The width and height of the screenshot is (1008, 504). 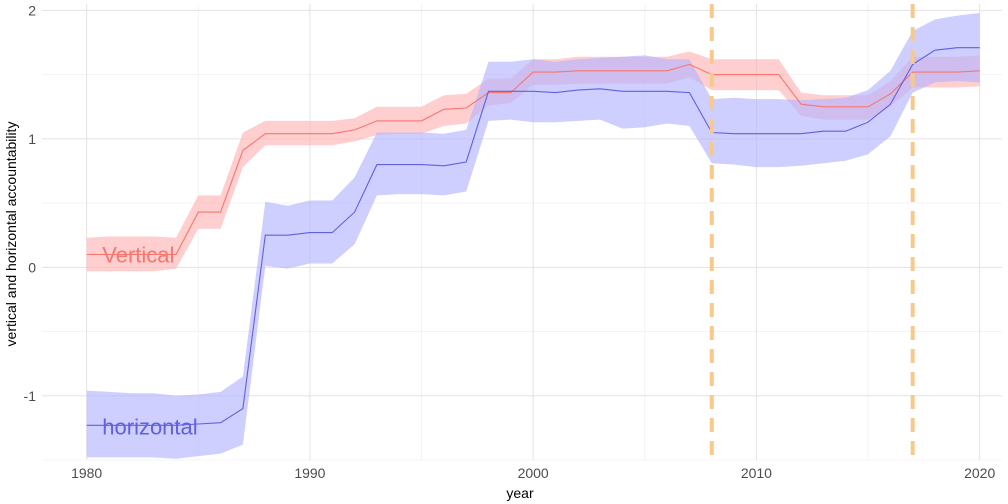 I want to click on x-tick-1990: 1990, so click(x=309, y=473).